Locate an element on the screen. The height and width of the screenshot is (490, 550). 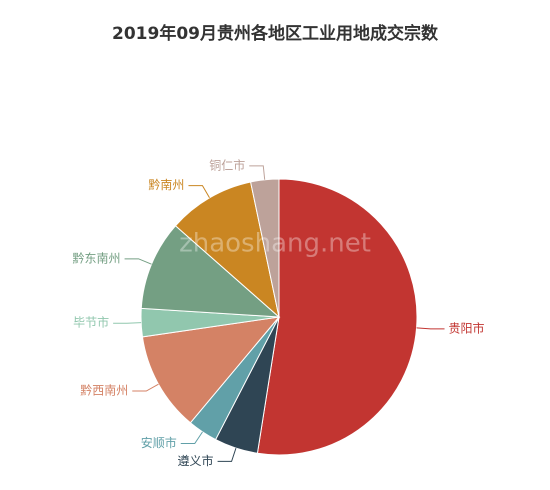
watermark: zhaoshang.net is located at coordinates (275, 244).